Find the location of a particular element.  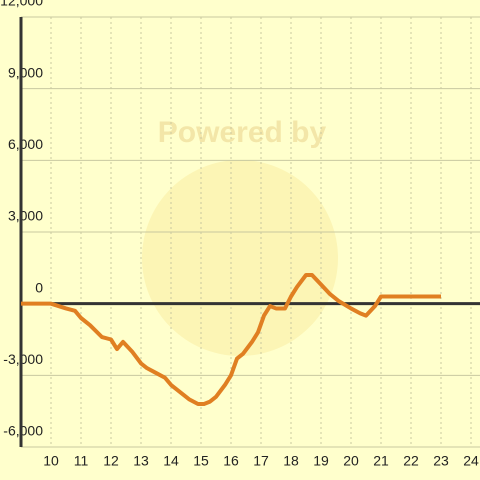

x-tick-label: 15 is located at coordinates (201, 461).